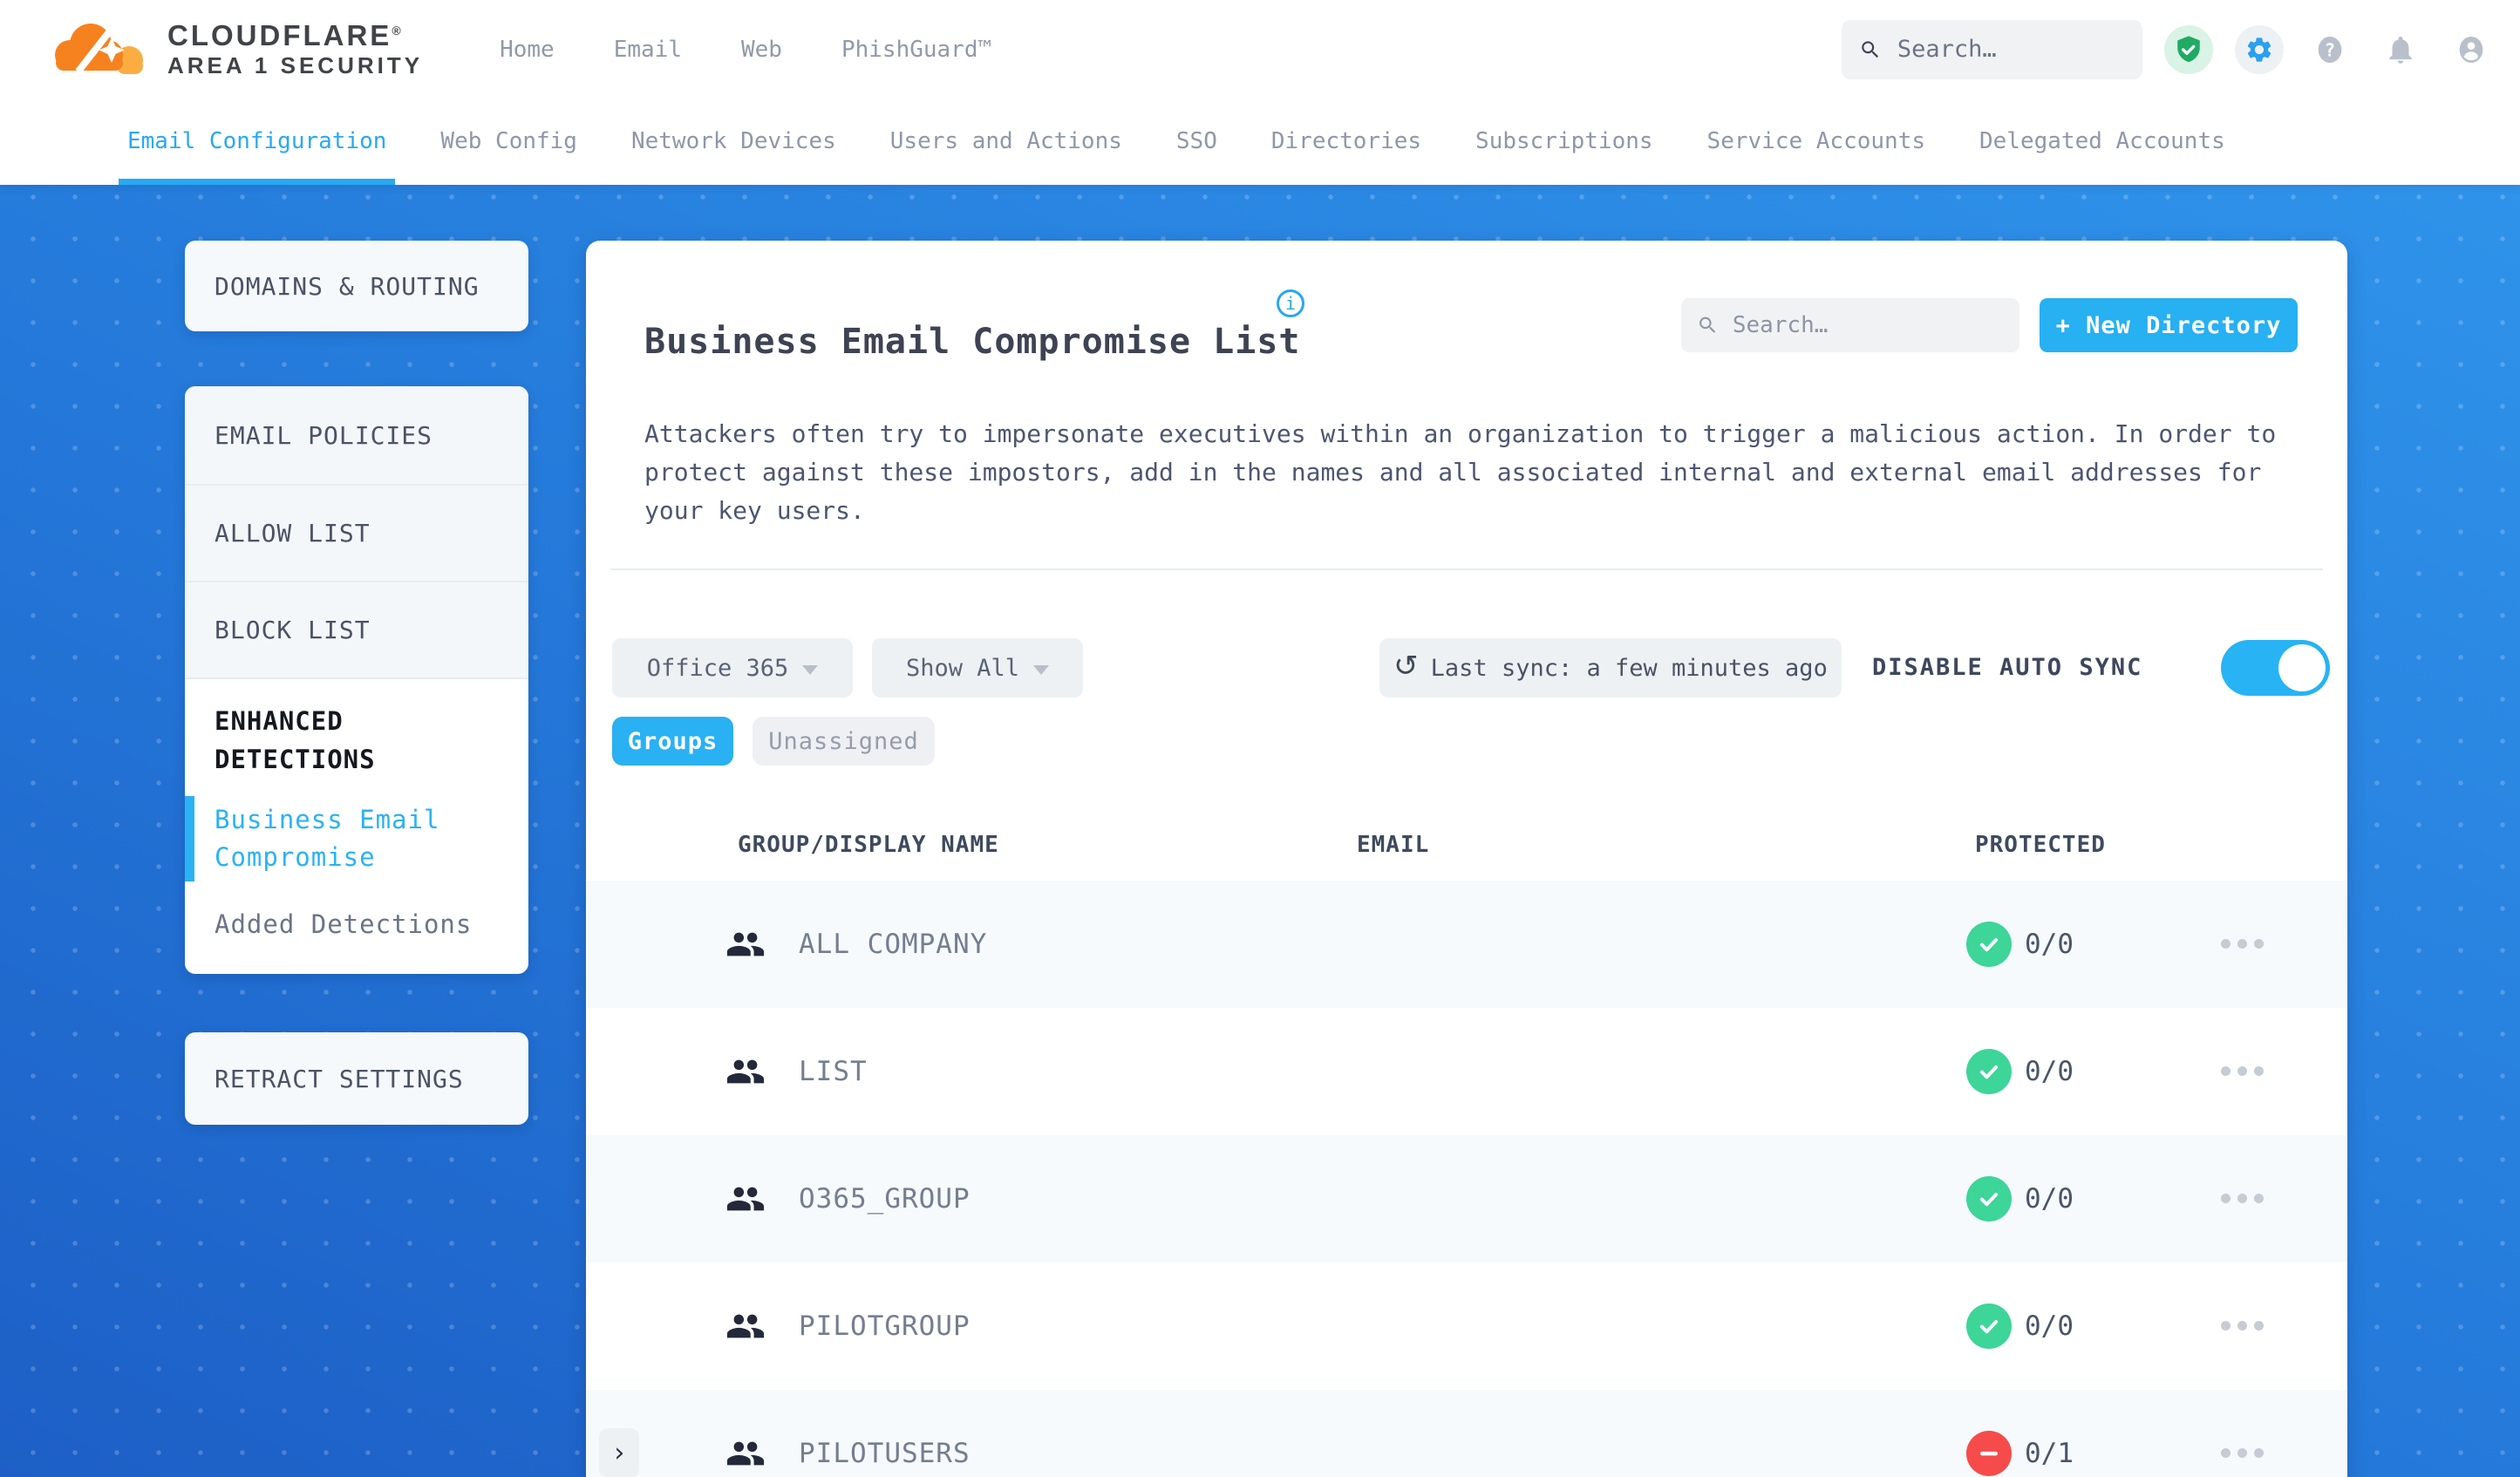  What do you see at coordinates (972, 341) in the screenshot?
I see `page-title: Business Email Compromise List` at bounding box center [972, 341].